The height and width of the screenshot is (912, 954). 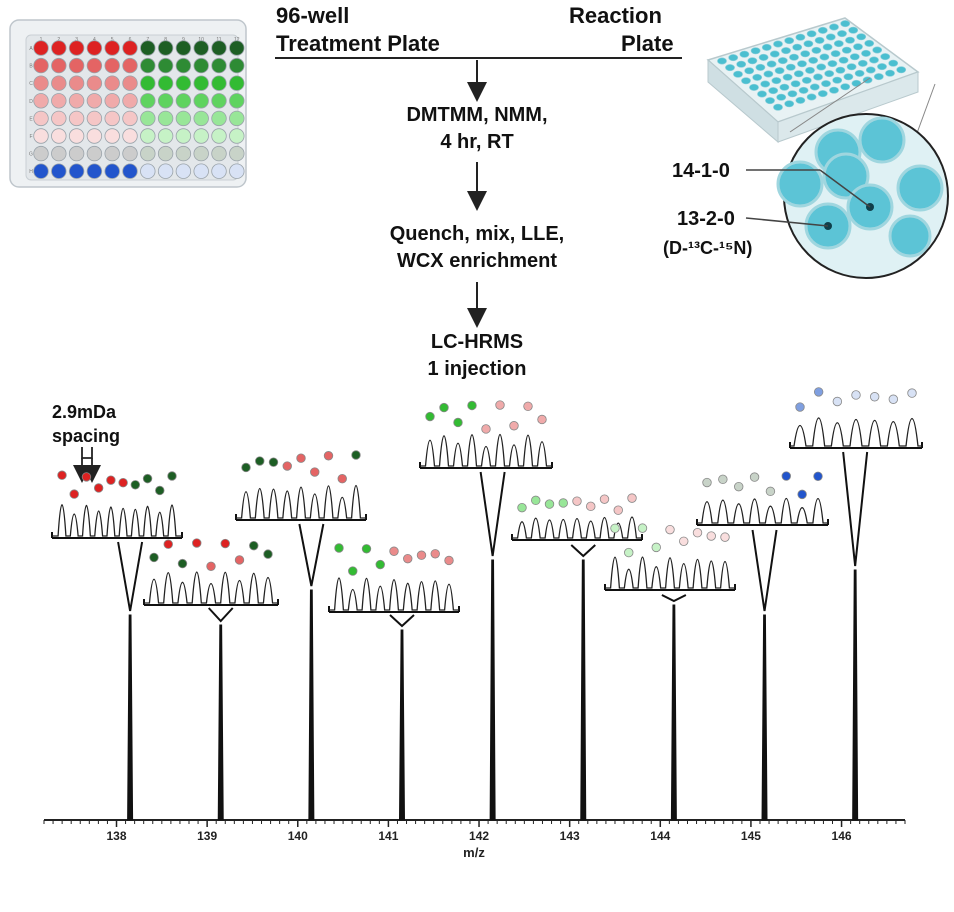 What do you see at coordinates (298, 836) in the screenshot?
I see `x-tick-label: 140` at bounding box center [298, 836].